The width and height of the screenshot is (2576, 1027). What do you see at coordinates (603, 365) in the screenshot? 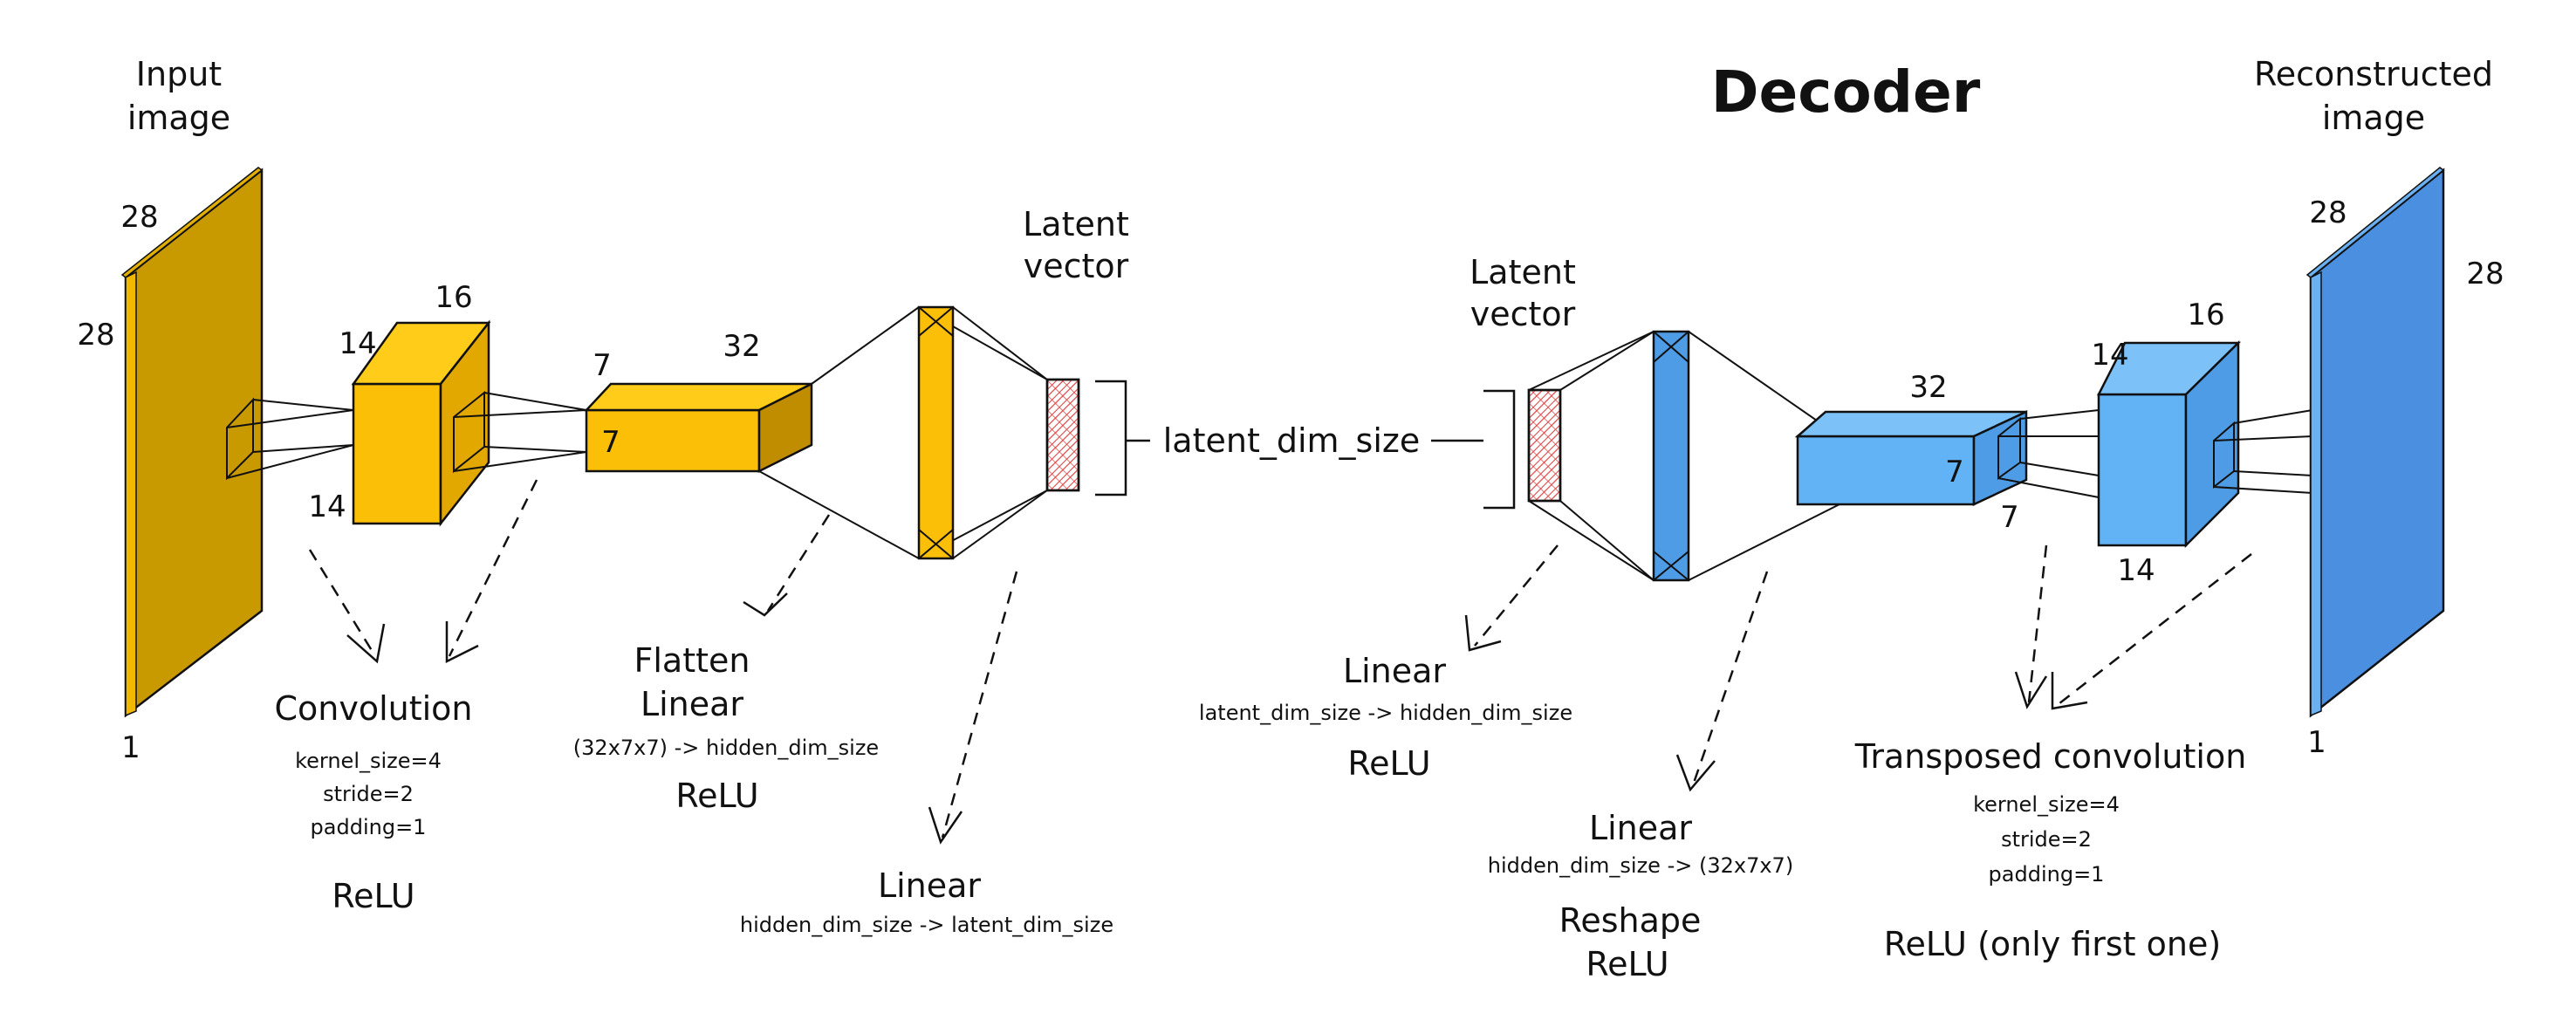
I see `conv2-dim-left: 7` at bounding box center [603, 365].